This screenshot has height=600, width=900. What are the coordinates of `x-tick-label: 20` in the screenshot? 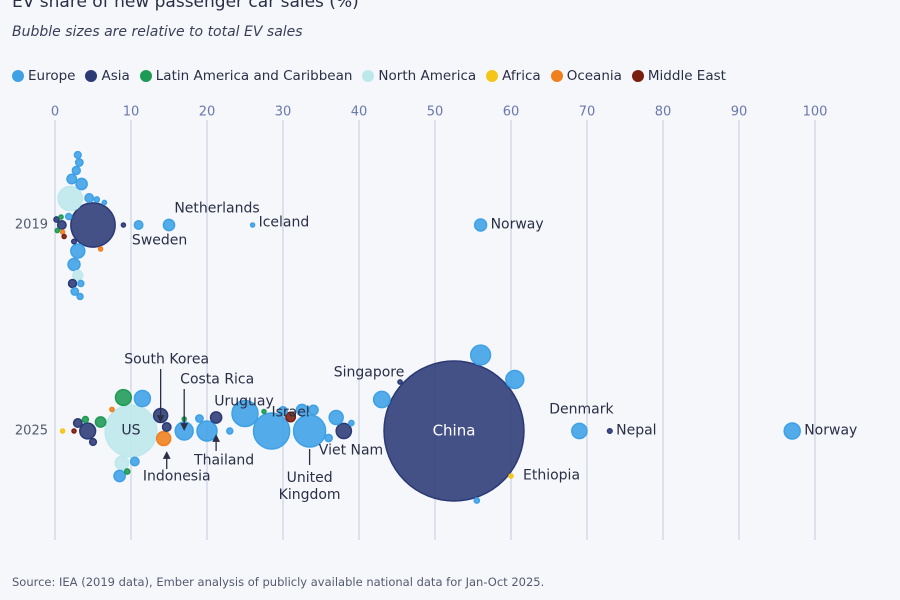 It's located at (207, 112).